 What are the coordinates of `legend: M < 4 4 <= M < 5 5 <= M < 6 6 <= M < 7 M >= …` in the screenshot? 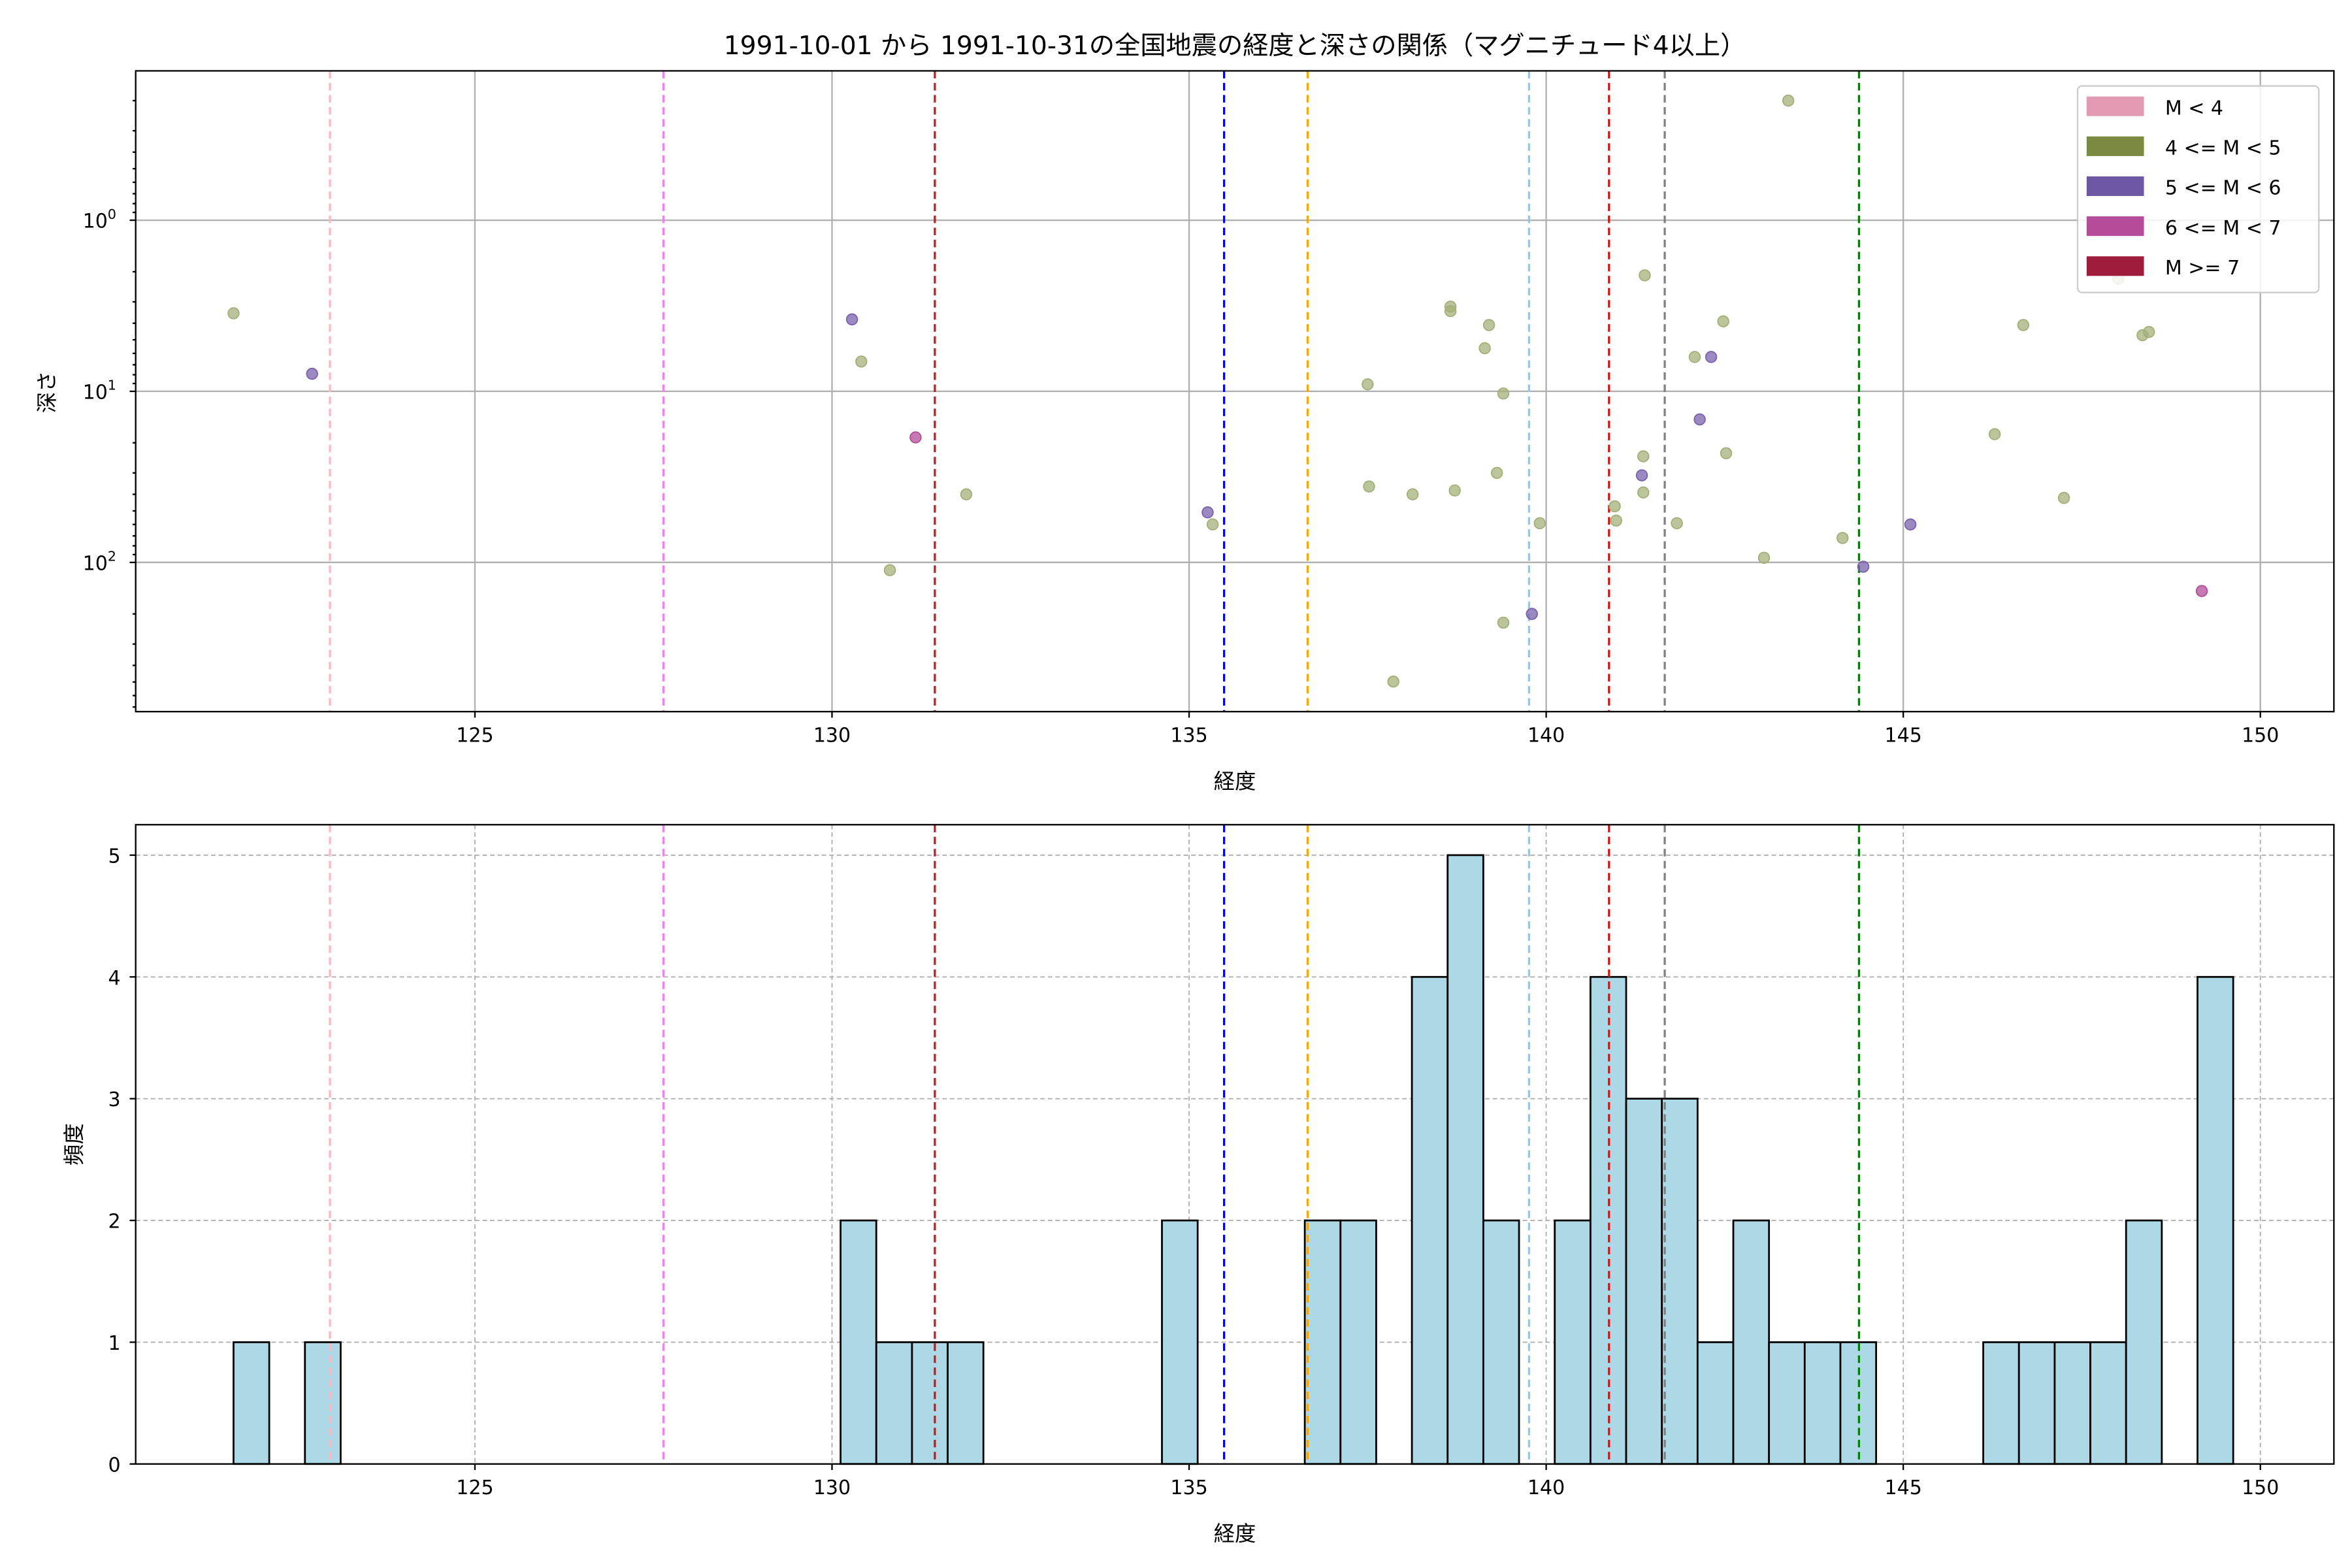 It's located at (2198, 189).